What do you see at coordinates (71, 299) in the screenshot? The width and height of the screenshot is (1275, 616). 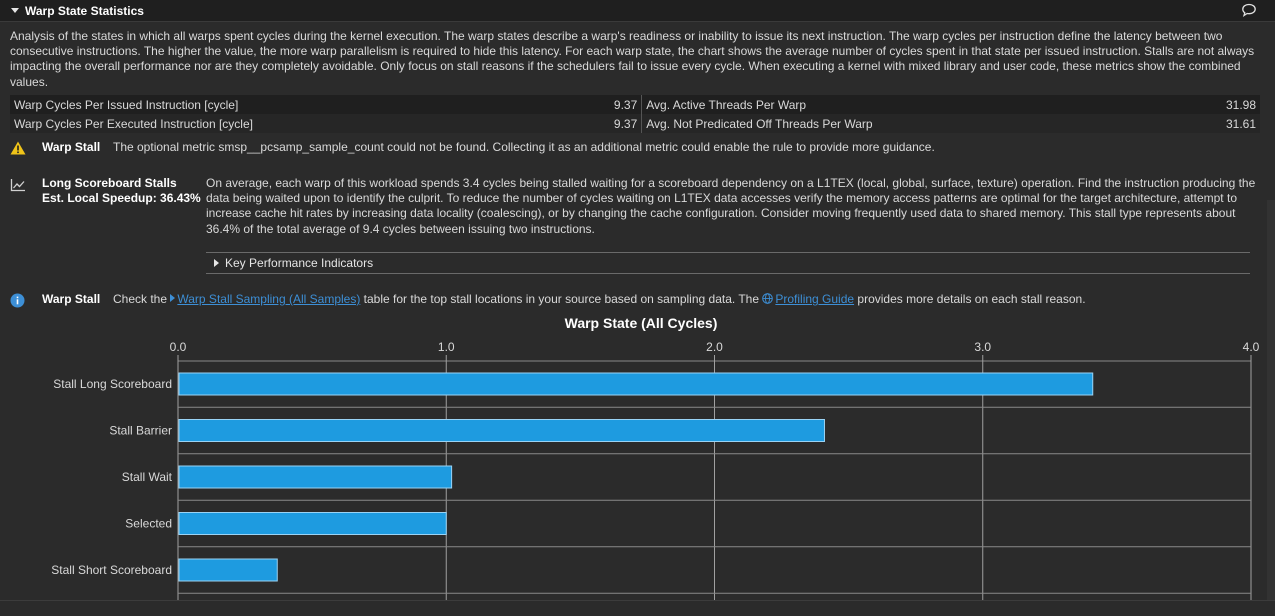 I see `info-rule-name: Warp Stall` at bounding box center [71, 299].